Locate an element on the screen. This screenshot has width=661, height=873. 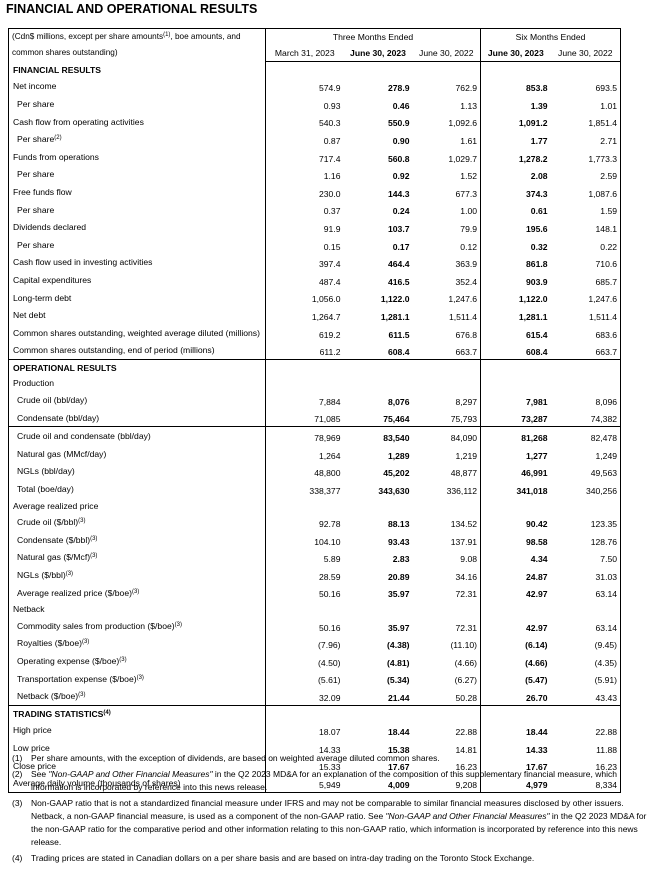
value-cell: 22.88 is located at coordinates (466, 732).